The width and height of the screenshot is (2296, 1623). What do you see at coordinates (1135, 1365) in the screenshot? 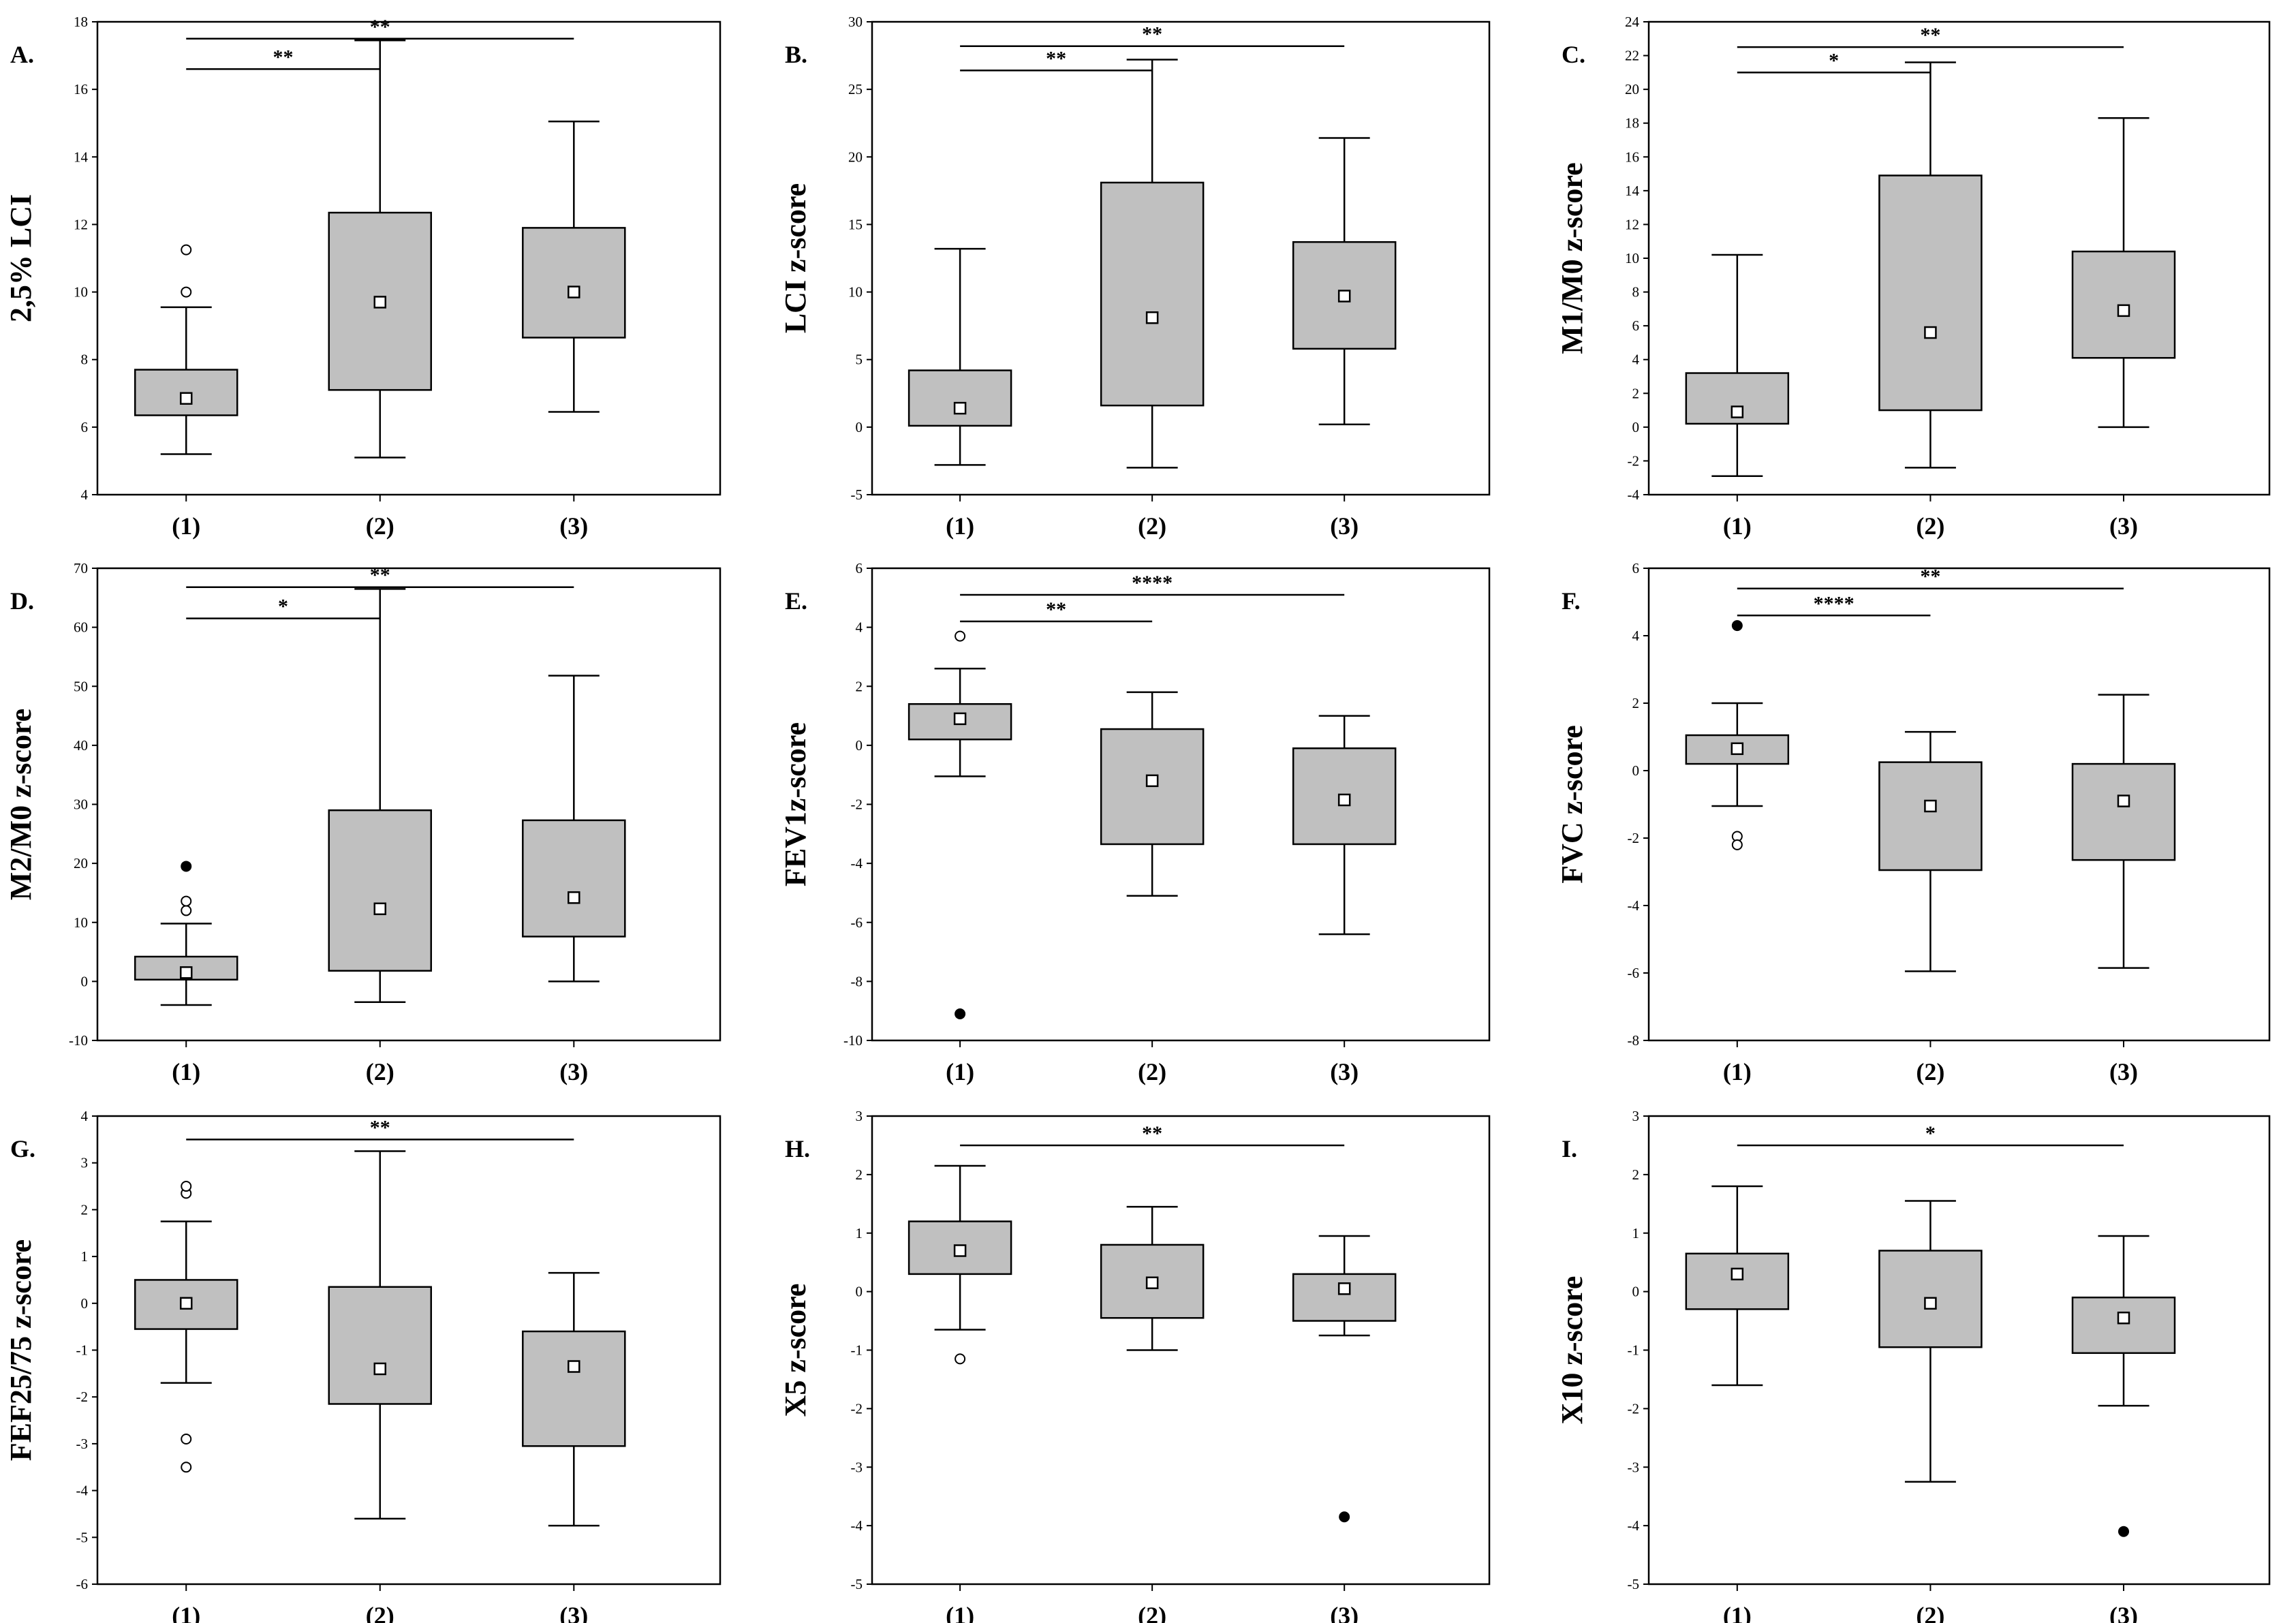
I see `panel-h: H. X5 z-score -5 -4 -3 -2 -1 0 1 2 3 (1) (2) (3) **` at bounding box center [1135, 1365].